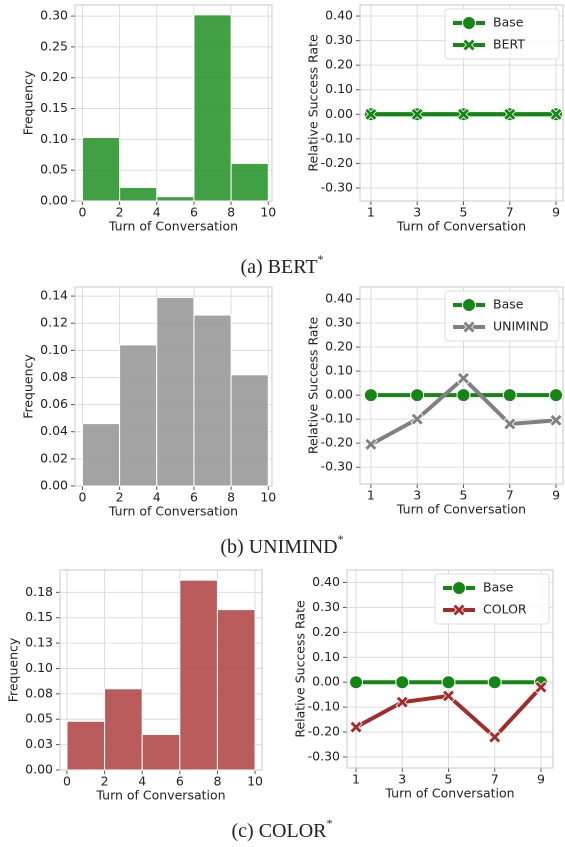 Image resolution: width=565 pixels, height=847 pixels. I want to click on y-tick-label: 0.15, so click(39, 616).